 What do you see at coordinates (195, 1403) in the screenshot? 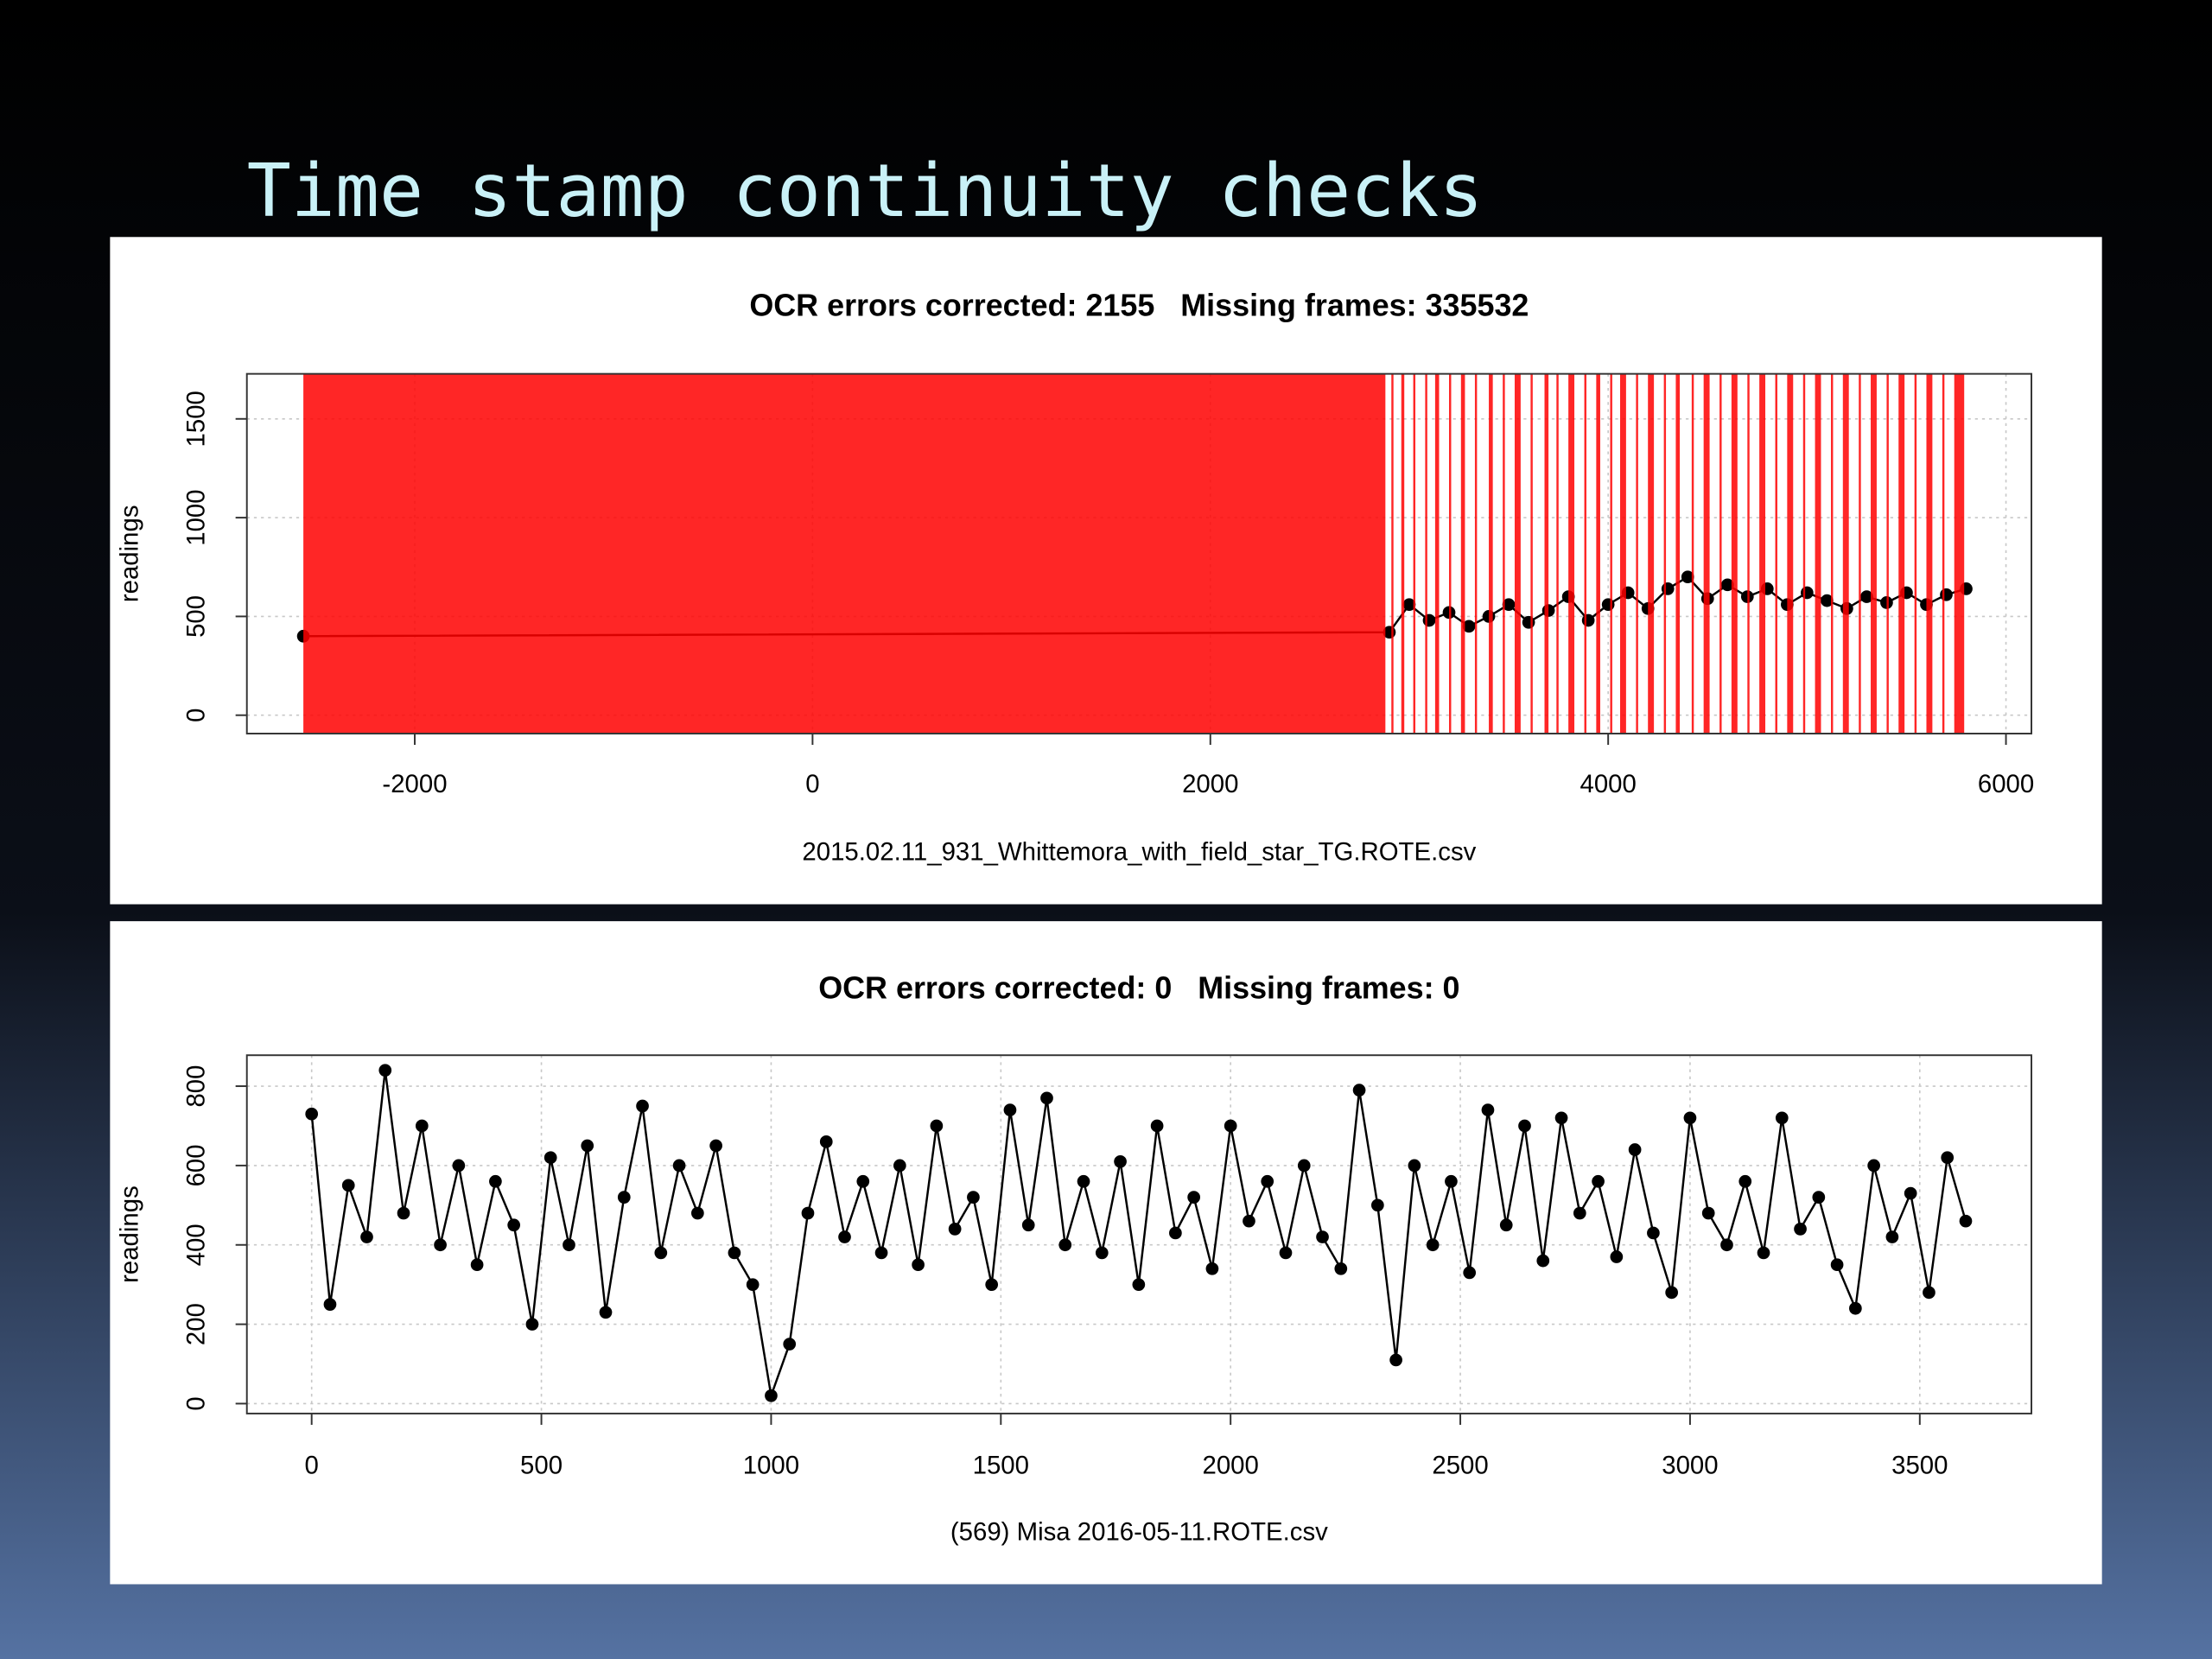
I see `y-tick-label: 0` at bounding box center [195, 1403].